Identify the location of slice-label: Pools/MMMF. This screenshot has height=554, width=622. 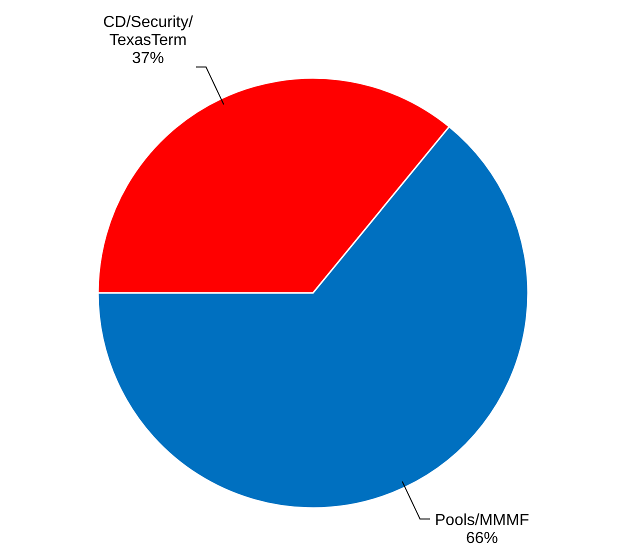
(482, 520).